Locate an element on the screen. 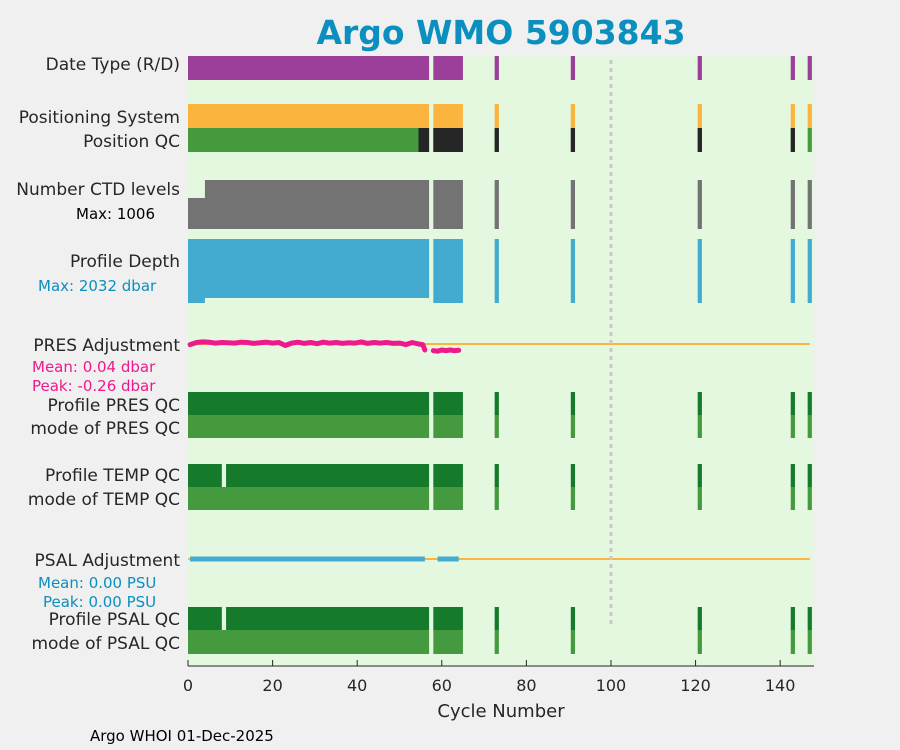 The width and height of the screenshot is (900, 750). row-label-mode-temp-qc: mode of TEMP QC is located at coordinates (104, 500).